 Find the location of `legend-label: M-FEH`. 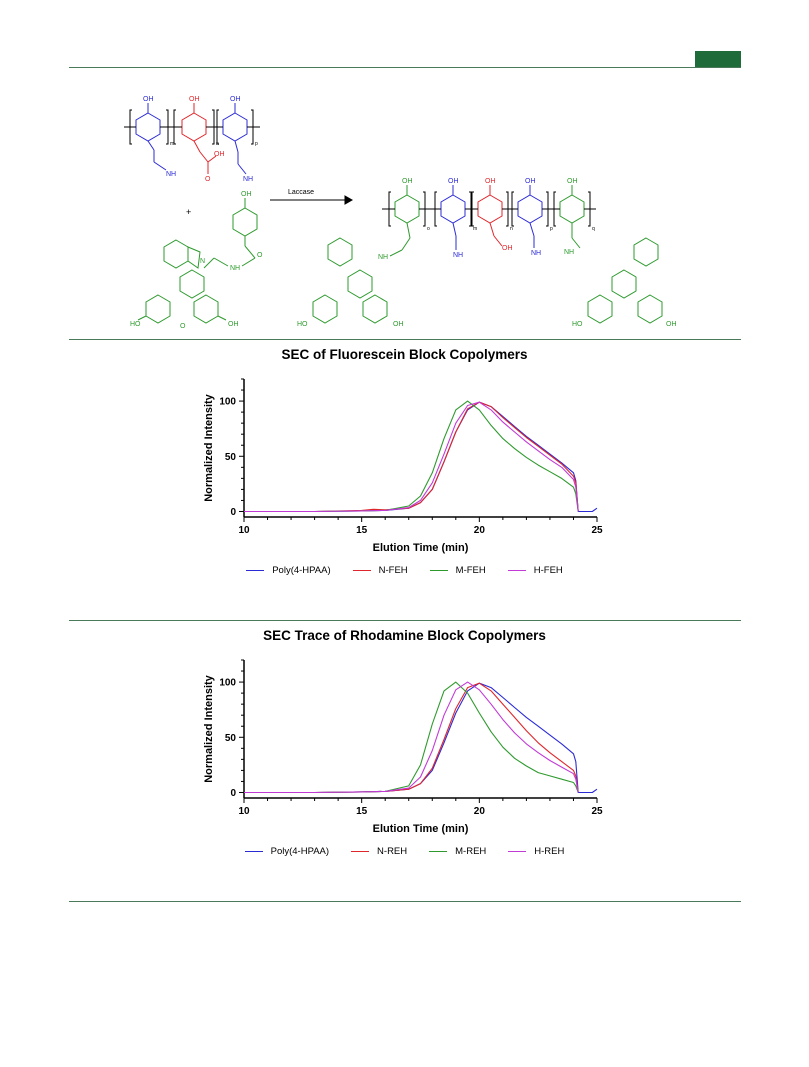

legend-label: M-FEH is located at coordinates (470, 570).